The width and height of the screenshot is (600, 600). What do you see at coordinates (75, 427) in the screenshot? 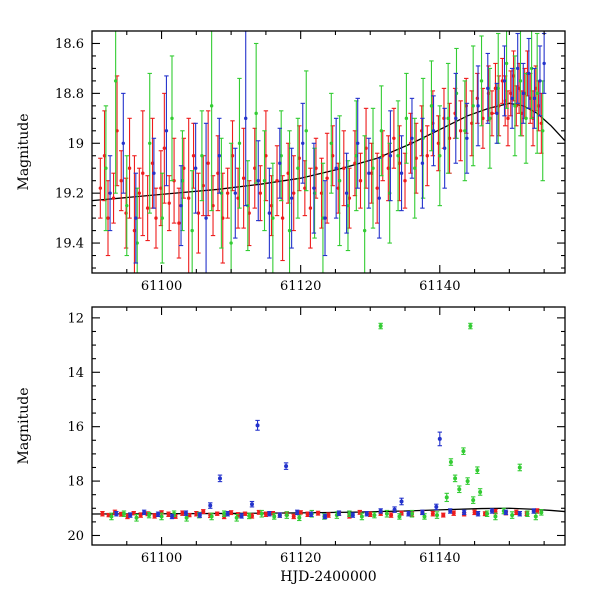
I see `y-tick-label: 16` at bounding box center [75, 427].